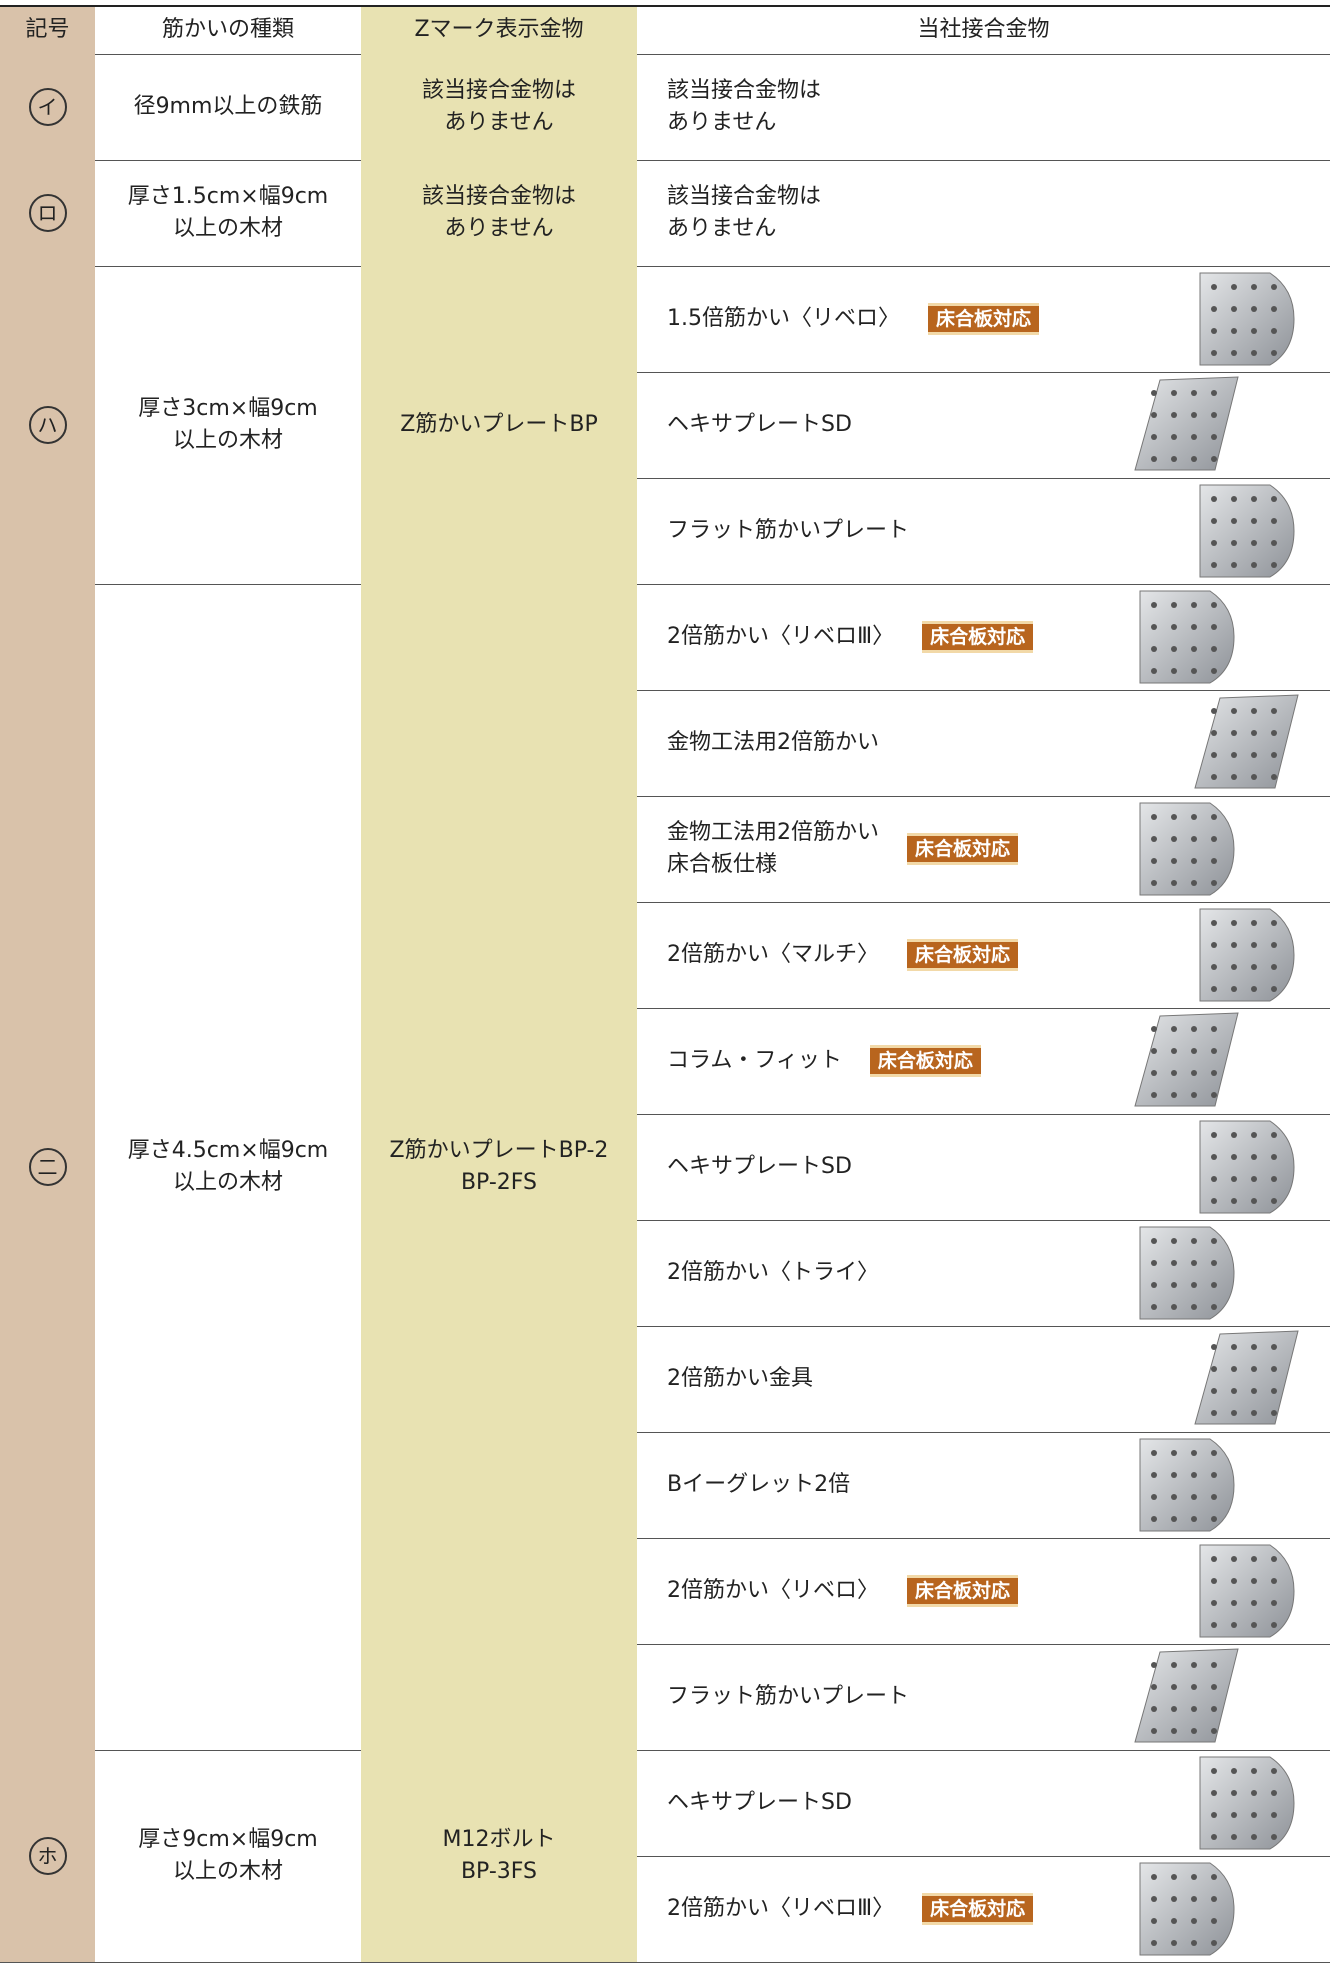  Describe the element at coordinates (983, 1379) in the screenshot. I see `product: 2倍筋かい金具` at that location.